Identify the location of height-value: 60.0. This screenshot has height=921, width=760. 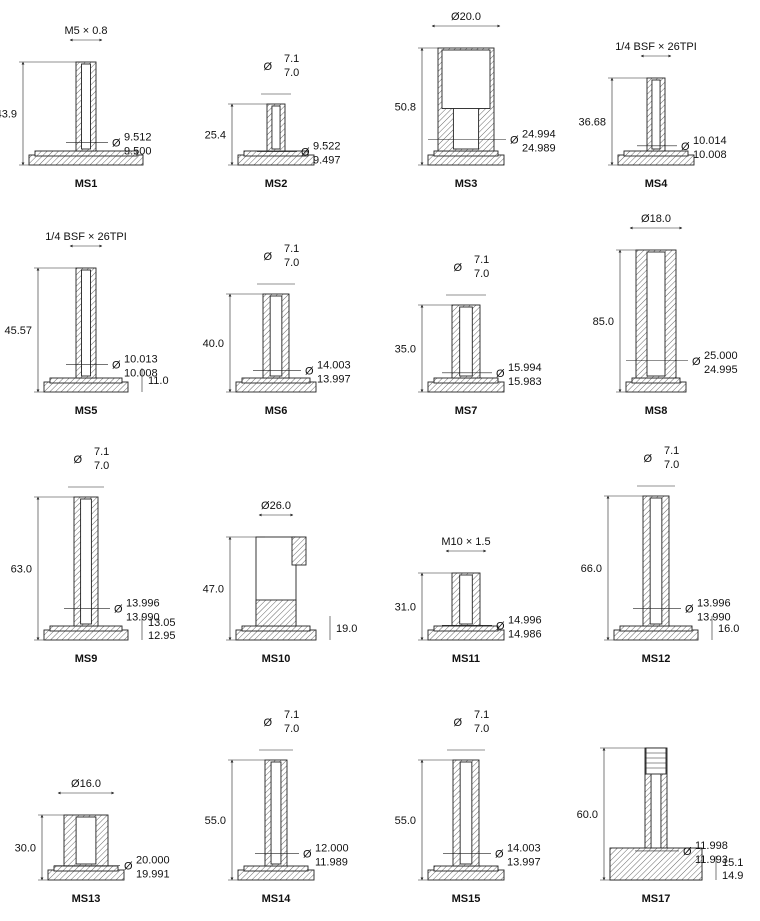
(587, 815).